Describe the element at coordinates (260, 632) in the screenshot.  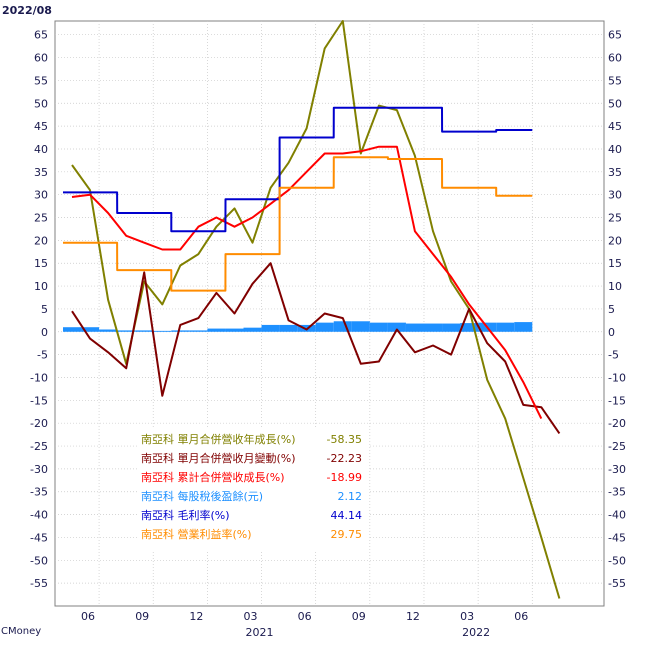
I see `x-year-label: 2021` at that location.